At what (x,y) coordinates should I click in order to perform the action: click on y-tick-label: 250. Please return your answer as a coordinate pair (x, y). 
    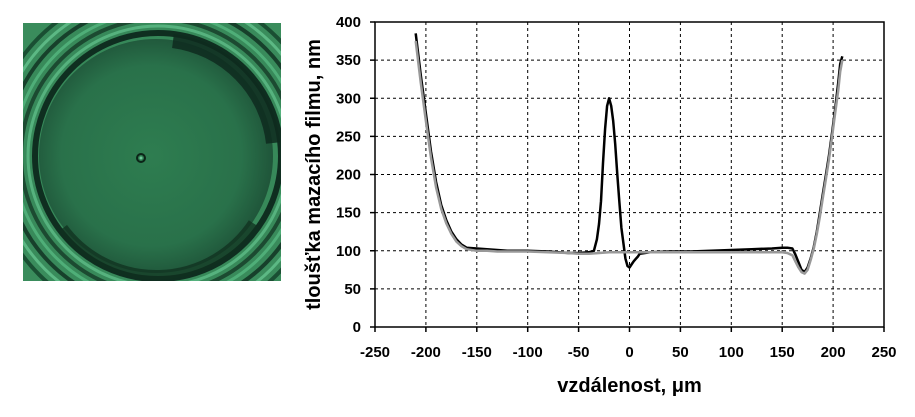
    Looking at the image, I should click on (348, 136).